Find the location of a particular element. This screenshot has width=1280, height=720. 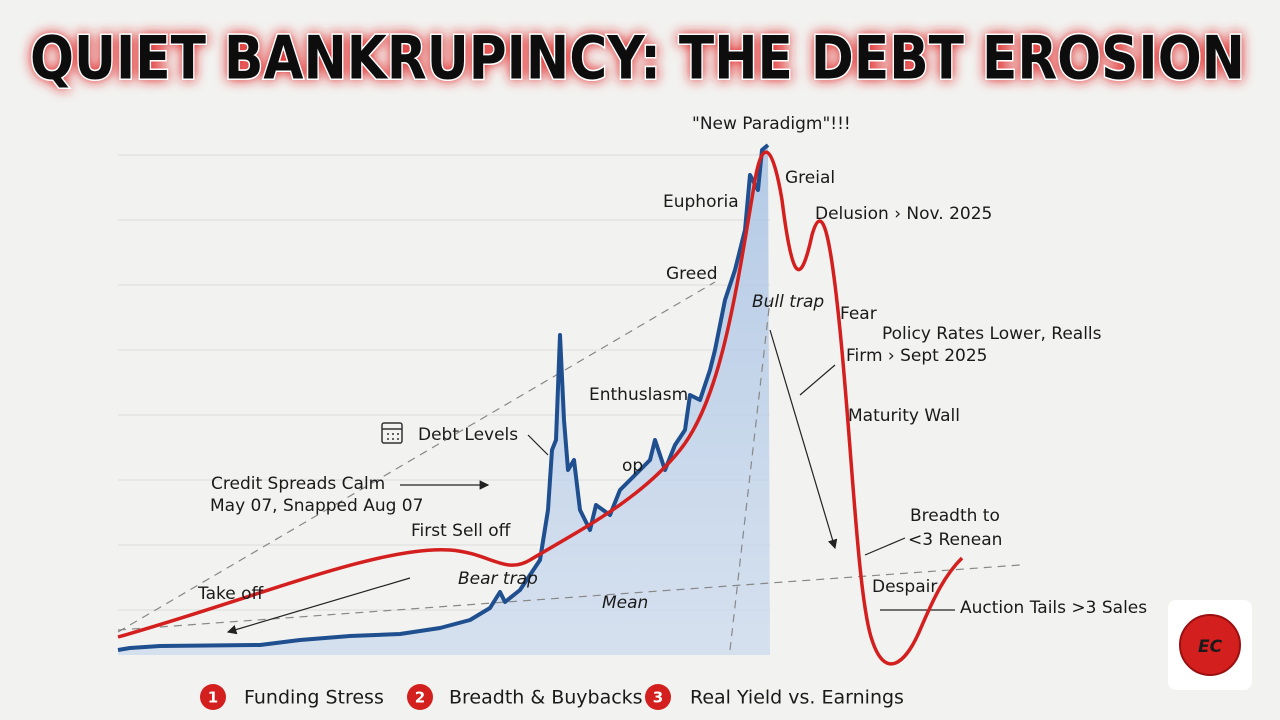

label: Greial is located at coordinates (810, 178).